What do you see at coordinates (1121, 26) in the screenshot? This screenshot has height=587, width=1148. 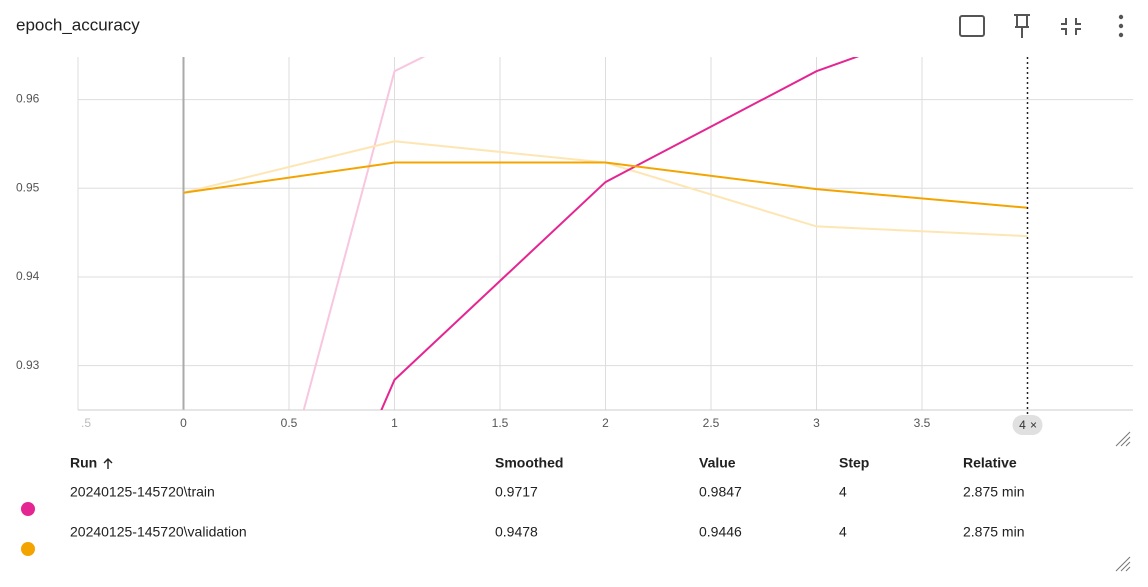 I see `menu-icon` at bounding box center [1121, 26].